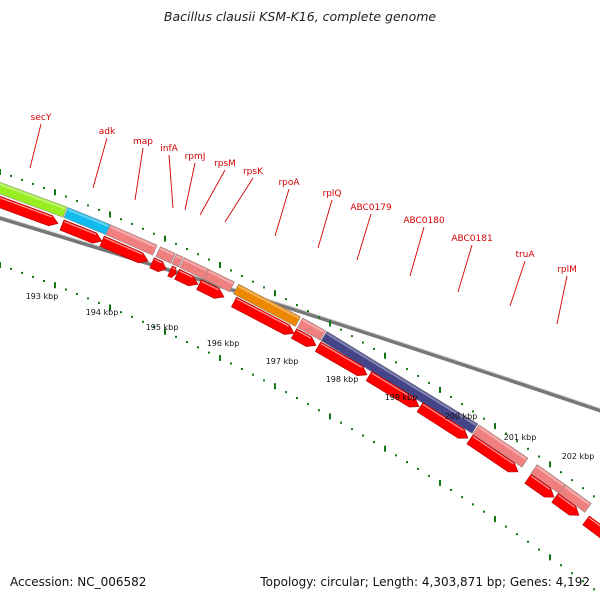 The width and height of the screenshot is (600, 600). What do you see at coordinates (78, 582) in the screenshot?
I see `accession-text: Accession: NC_006582` at bounding box center [78, 582].